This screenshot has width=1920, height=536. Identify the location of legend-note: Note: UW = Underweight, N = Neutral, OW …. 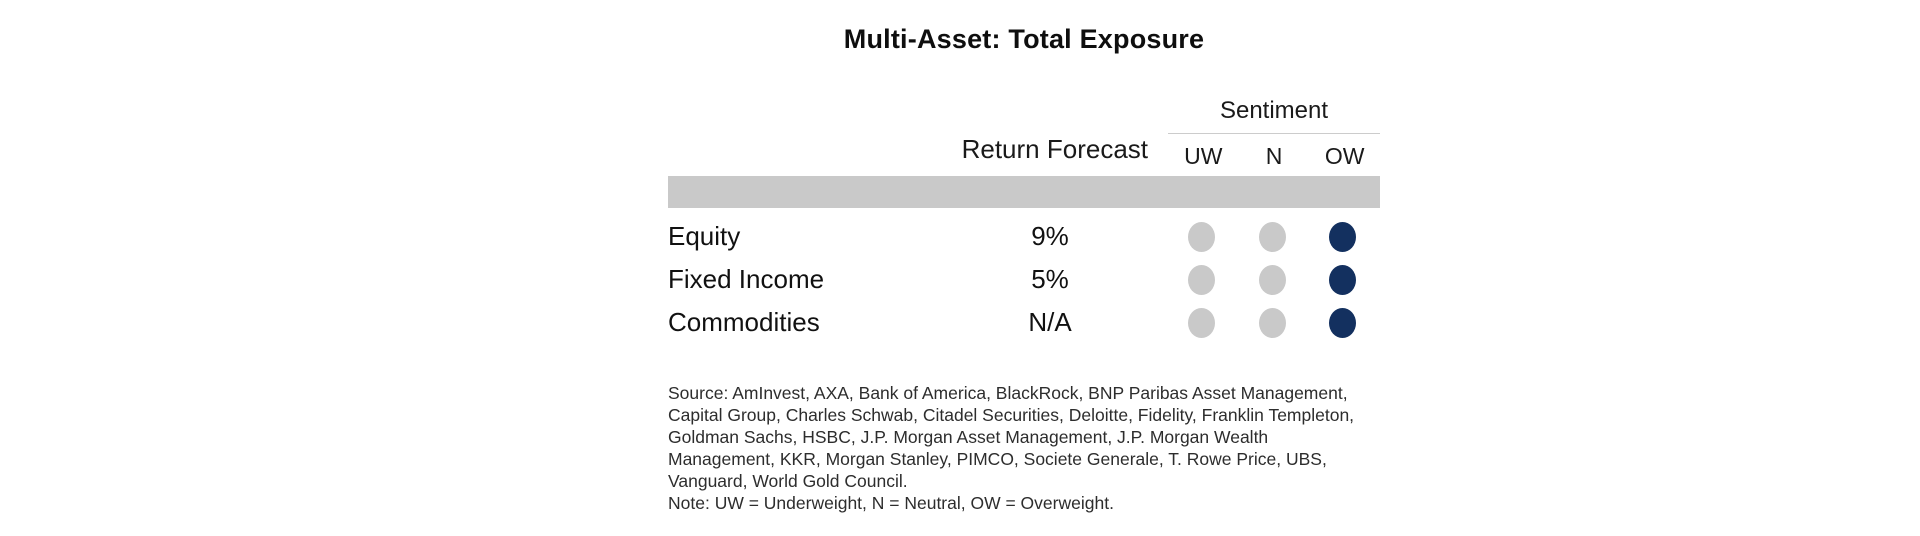
(891, 503).